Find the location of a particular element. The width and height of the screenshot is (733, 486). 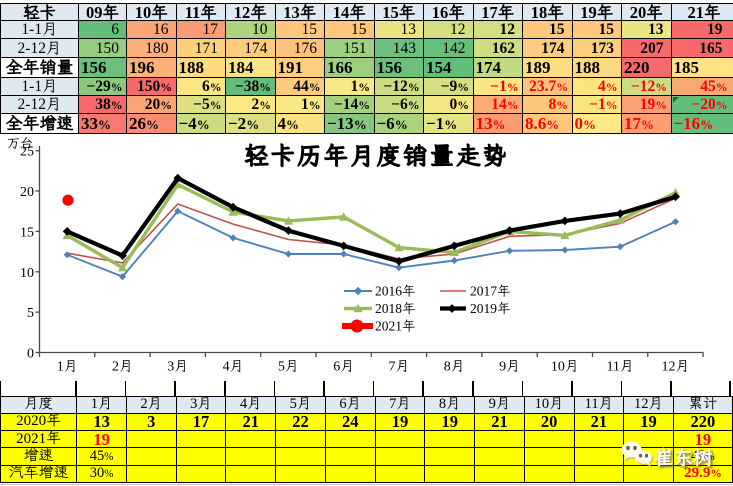

svg-text: 2017年 is located at coordinates (490, 291).